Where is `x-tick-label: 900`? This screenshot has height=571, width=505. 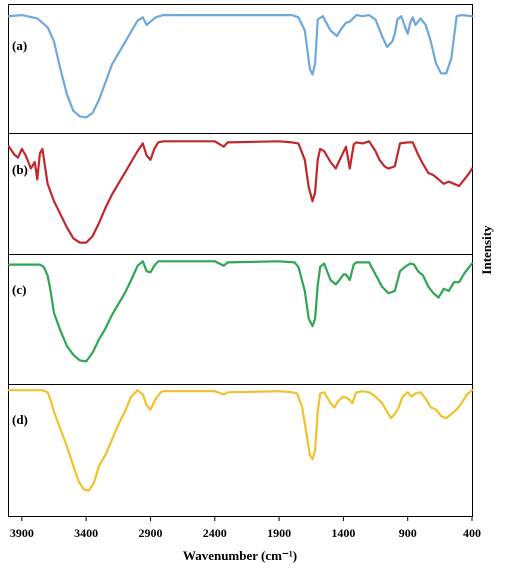 x-tick-label: 900 is located at coordinates (408, 533).